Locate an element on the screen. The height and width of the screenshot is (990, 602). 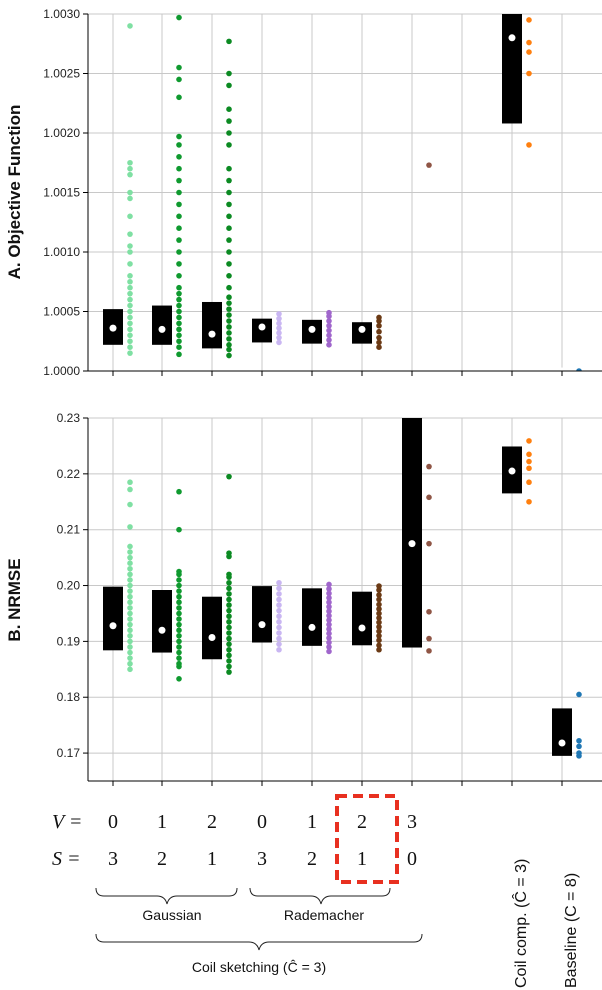
baseline-label: Baseline (C = 8) is located at coordinates (571, 930).